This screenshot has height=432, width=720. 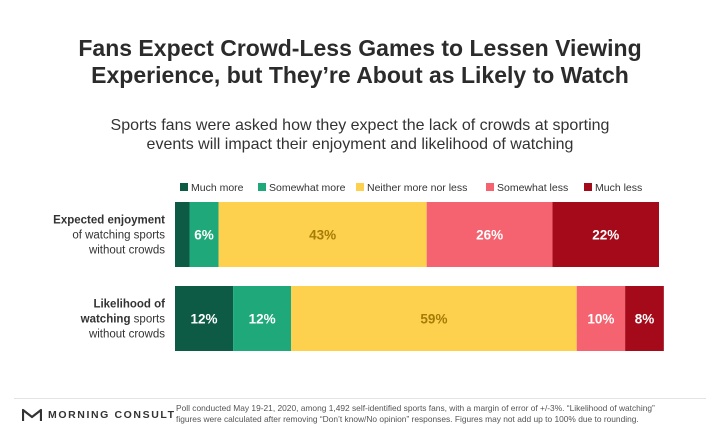 What do you see at coordinates (217, 188) in the screenshot?
I see `legend-label: Much more` at bounding box center [217, 188].